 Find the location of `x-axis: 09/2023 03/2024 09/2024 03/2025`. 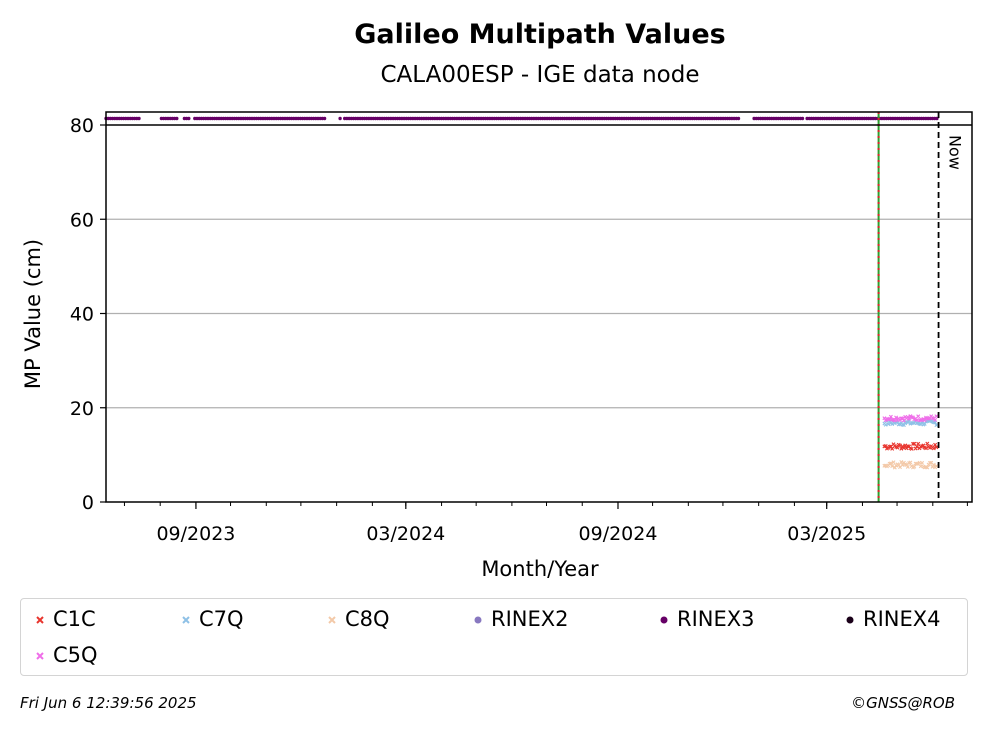

x-axis: 09/2023 03/2024 09/2024 03/2025 is located at coordinates (545, 523).